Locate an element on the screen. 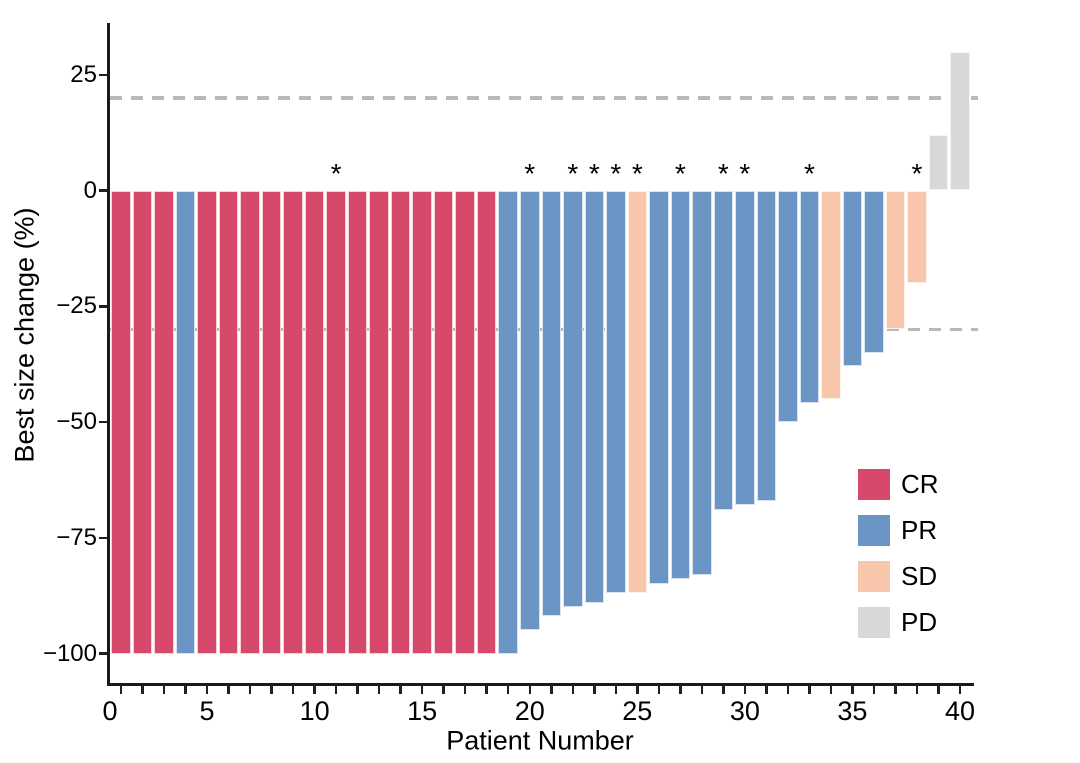 The height and width of the screenshot is (763, 1080). x-tick-label-20: 20 is located at coordinates (529, 711).